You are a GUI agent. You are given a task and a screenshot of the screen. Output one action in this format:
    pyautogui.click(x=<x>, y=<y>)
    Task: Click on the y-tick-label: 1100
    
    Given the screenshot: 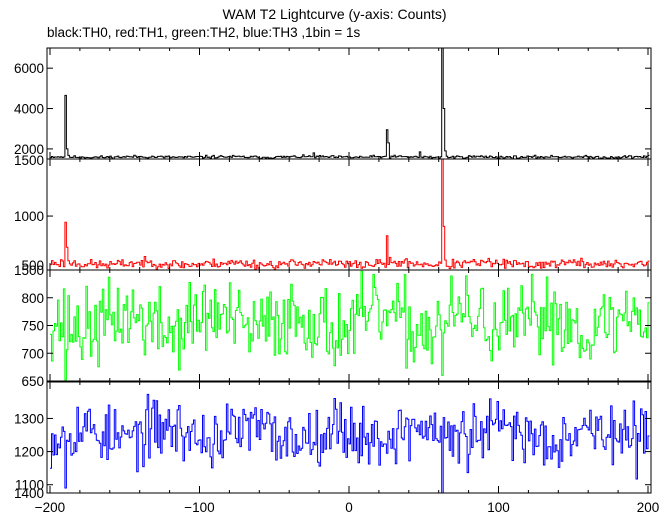 What is the action you would take?
    pyautogui.click(x=29, y=485)
    